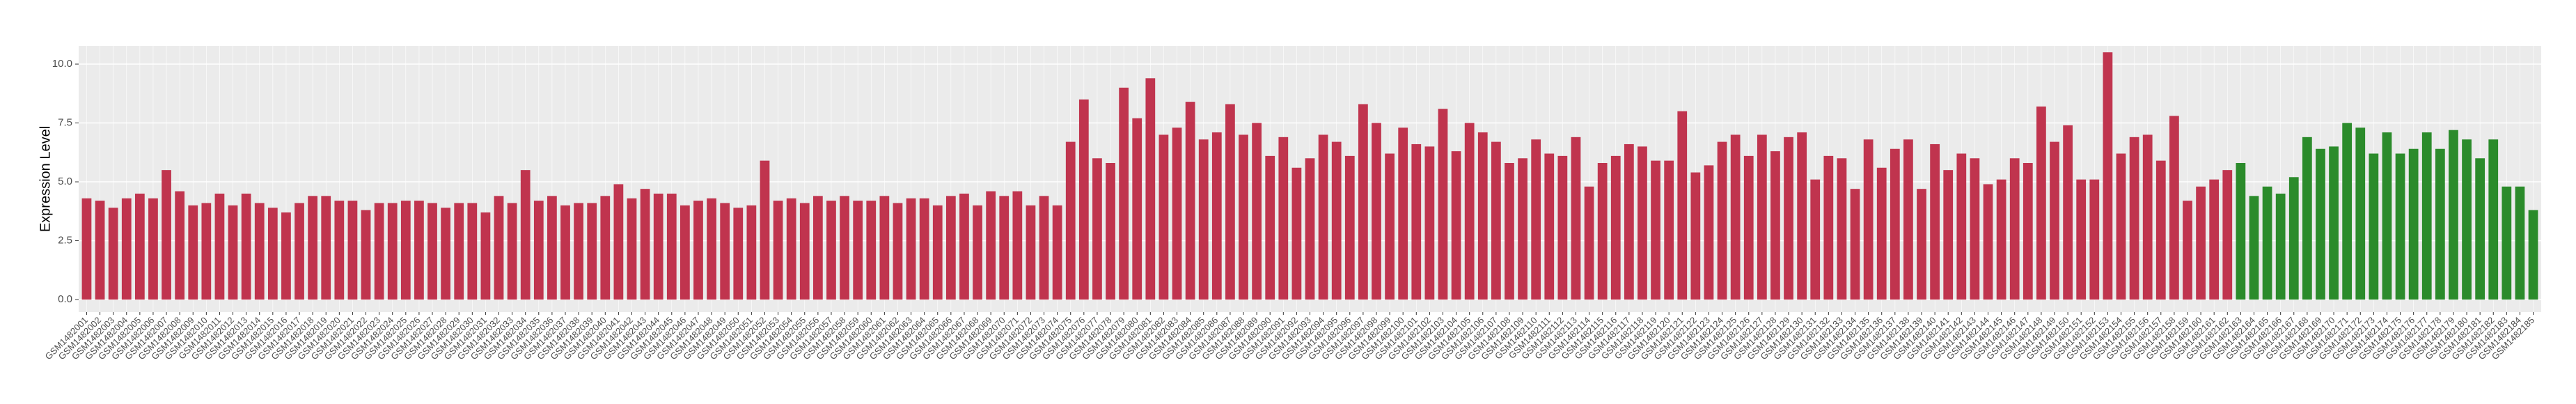 This screenshot has width=2576, height=404. What do you see at coordinates (62, 64) in the screenshot?
I see `y-tick-label: 10.0` at bounding box center [62, 64].